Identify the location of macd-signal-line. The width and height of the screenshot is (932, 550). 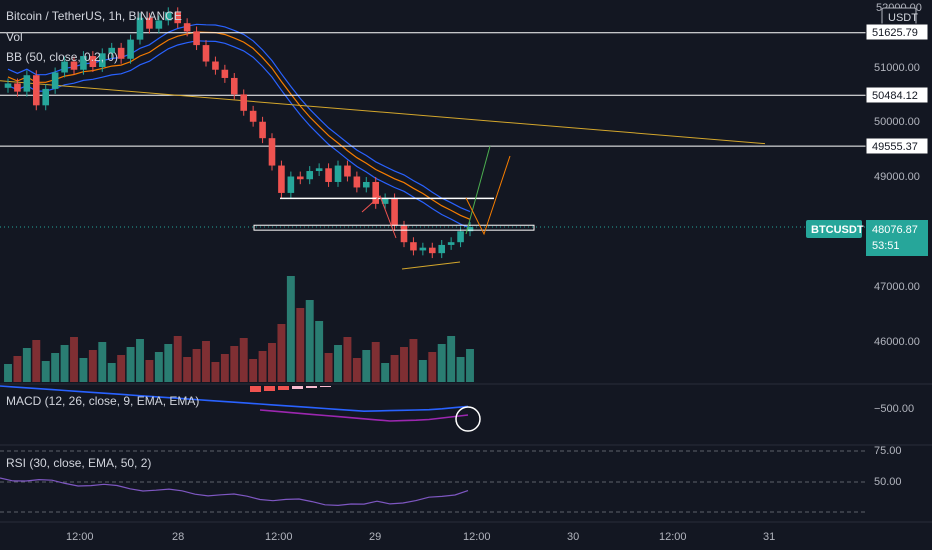
(364, 415).